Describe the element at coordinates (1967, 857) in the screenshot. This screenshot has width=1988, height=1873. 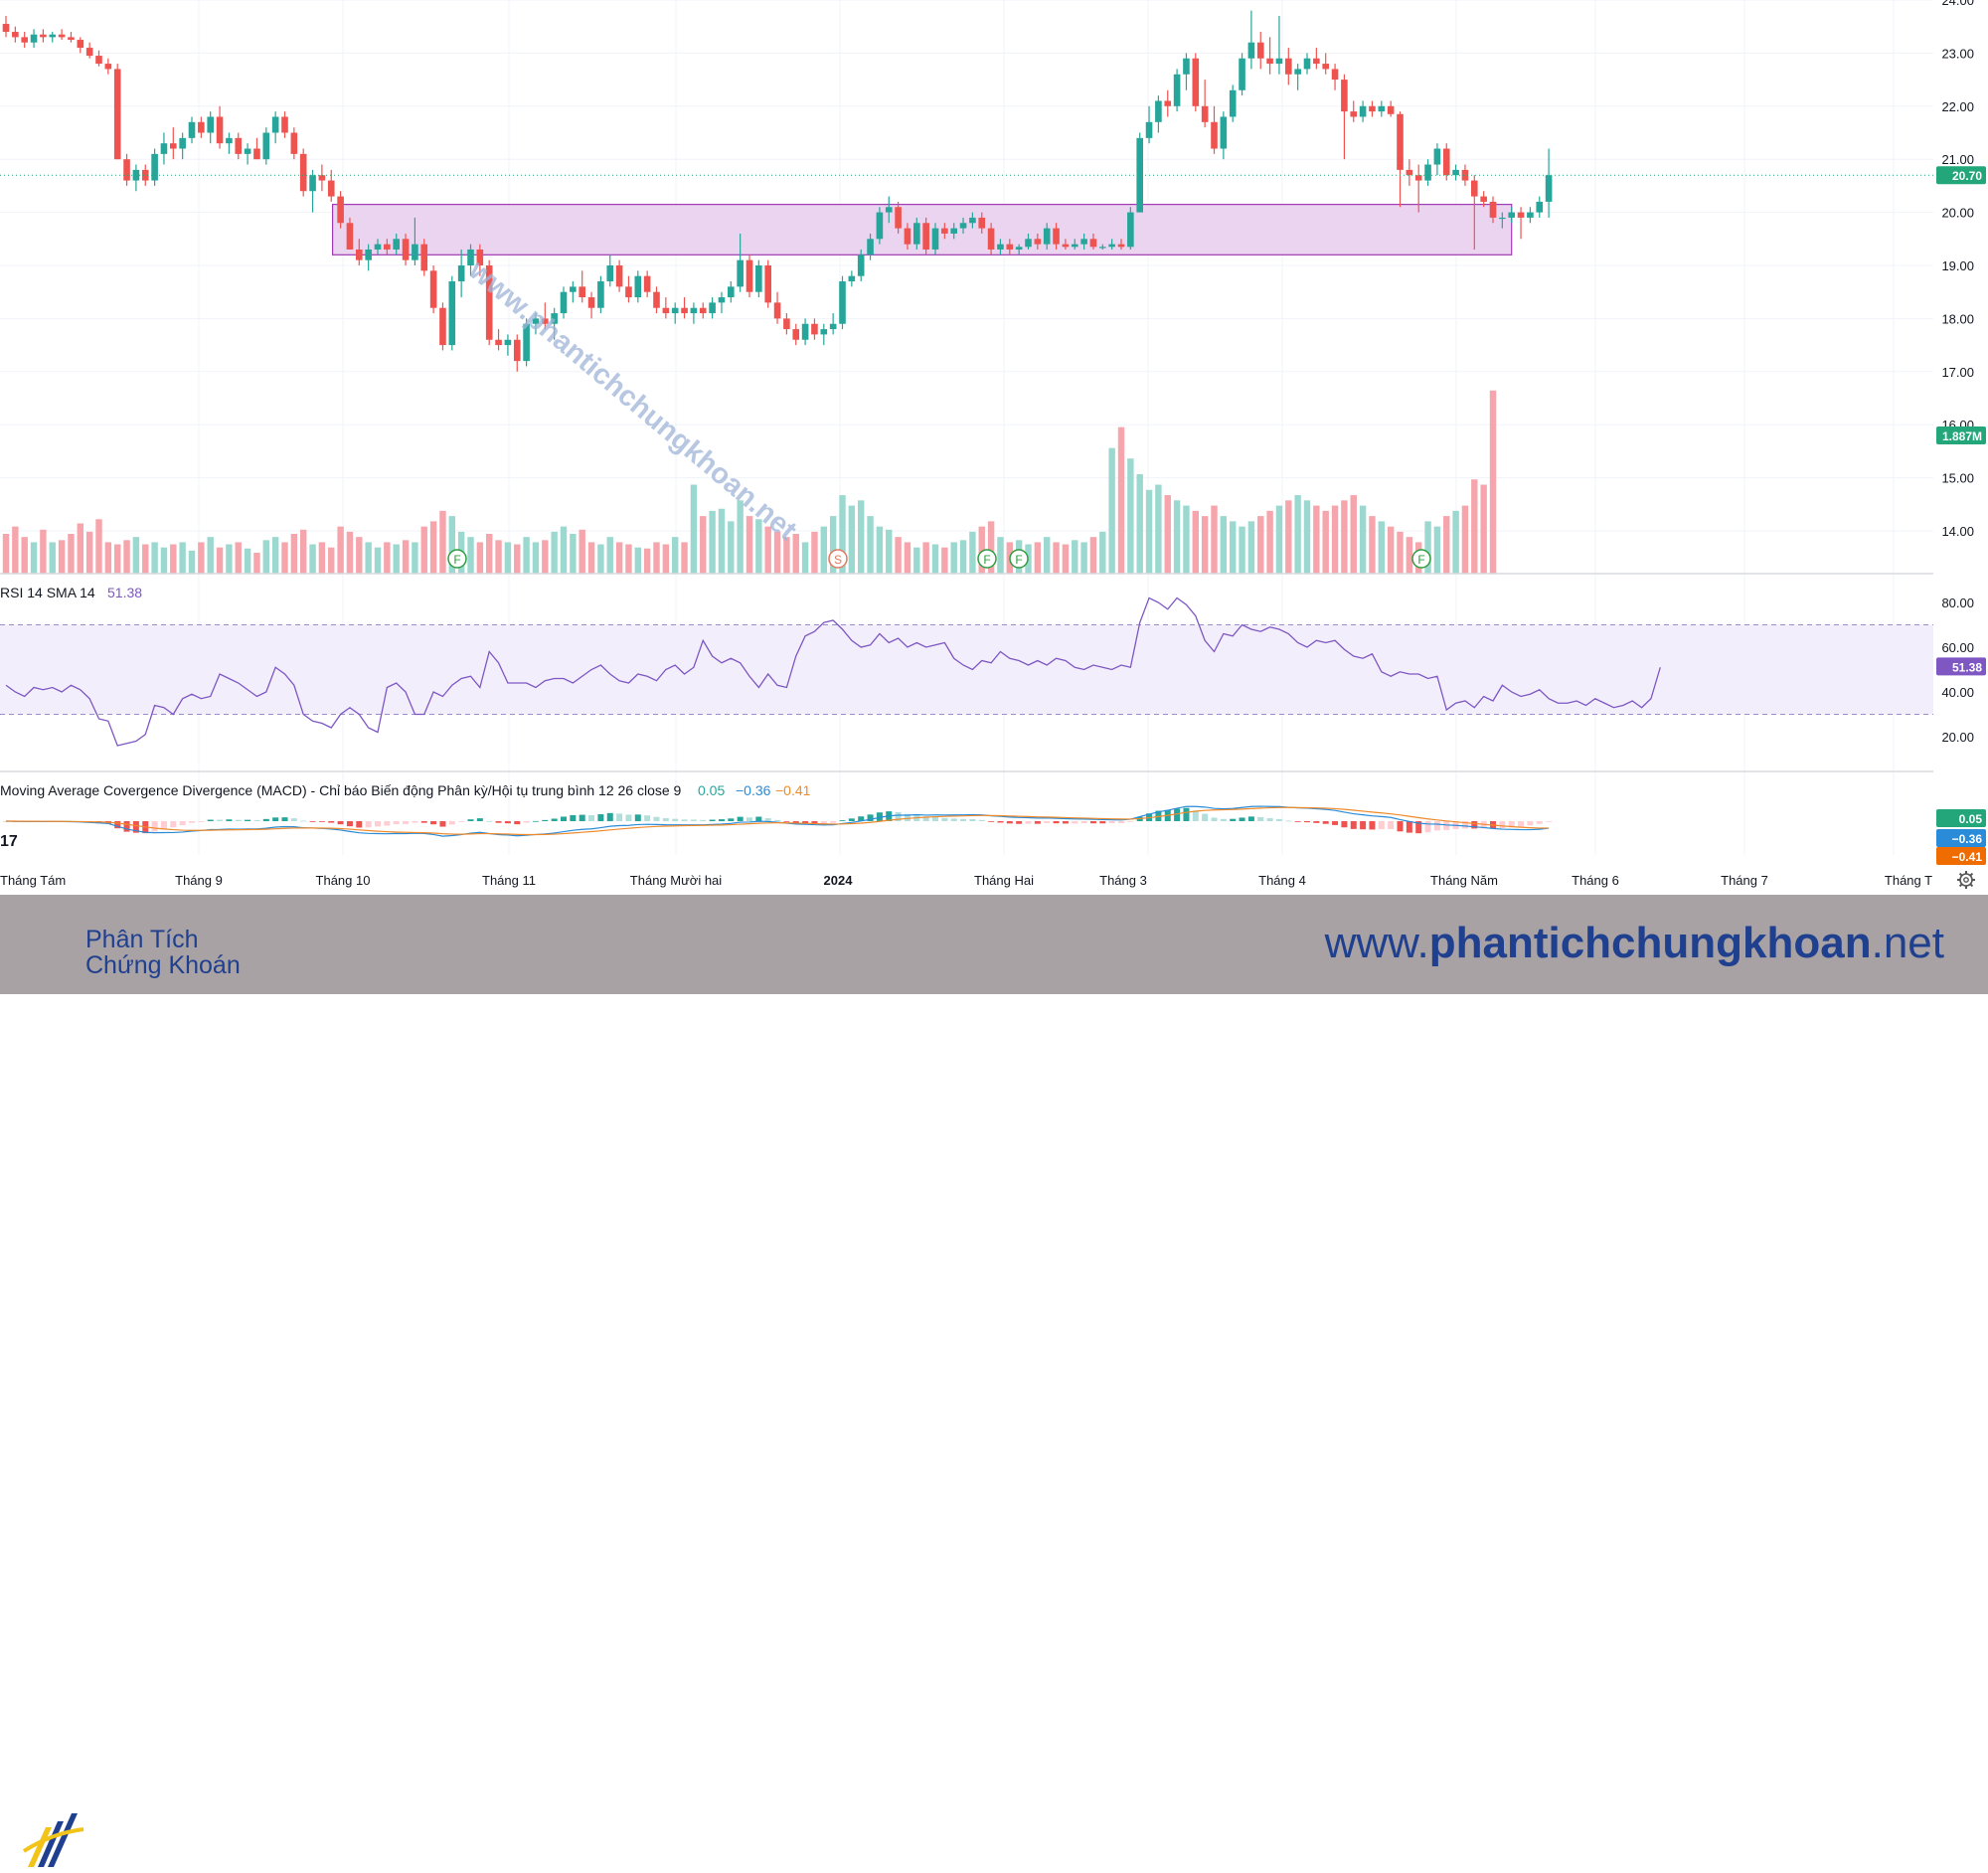
I see `macd-hist-badge: −0.41` at that location.